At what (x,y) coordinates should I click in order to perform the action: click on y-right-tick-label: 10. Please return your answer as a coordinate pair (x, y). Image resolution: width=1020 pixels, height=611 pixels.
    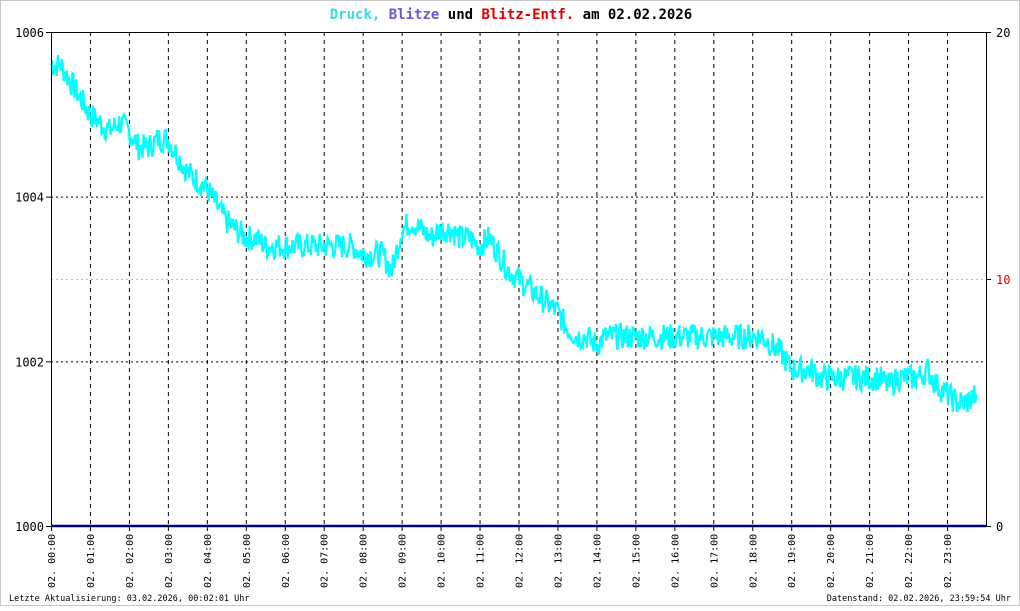
    Looking at the image, I should click on (1003, 280).